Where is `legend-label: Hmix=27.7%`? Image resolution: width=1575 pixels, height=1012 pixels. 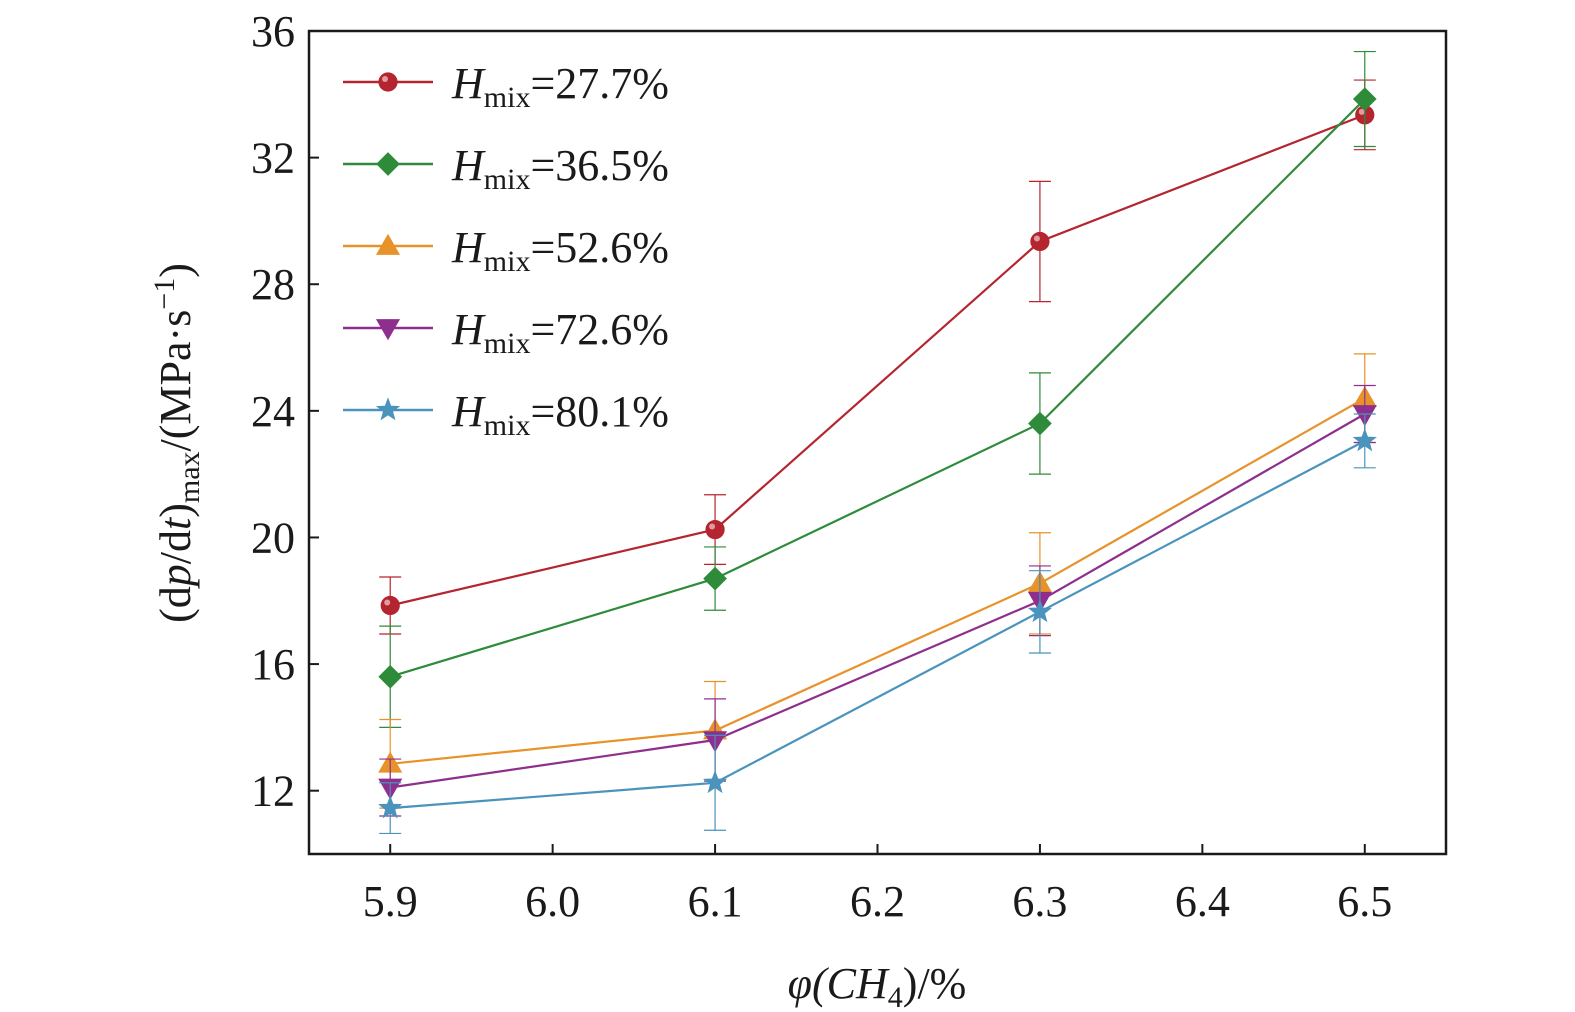
legend-label: Hmix=27.7% is located at coordinates (560, 86).